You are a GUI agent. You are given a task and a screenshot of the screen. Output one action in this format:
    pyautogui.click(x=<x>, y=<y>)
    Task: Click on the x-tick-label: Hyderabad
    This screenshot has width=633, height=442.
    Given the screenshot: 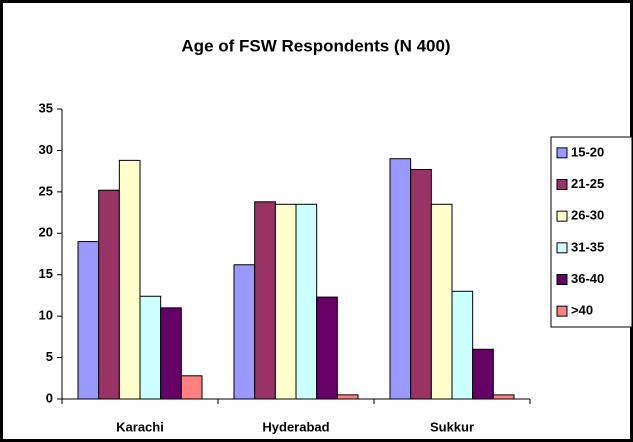 What is the action you would take?
    pyautogui.click(x=295, y=426)
    